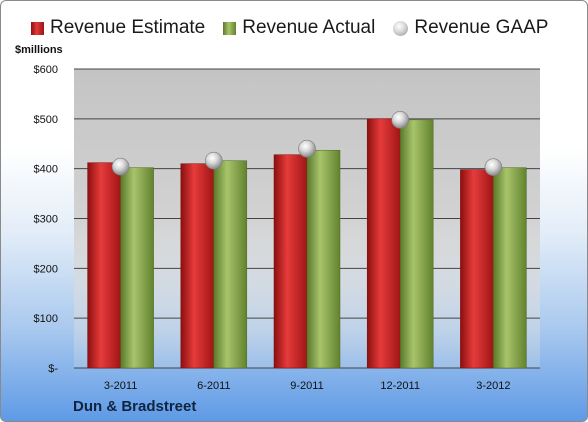 The height and width of the screenshot is (422, 588). I want to click on x-tick-label: 6-2011, so click(213, 386).